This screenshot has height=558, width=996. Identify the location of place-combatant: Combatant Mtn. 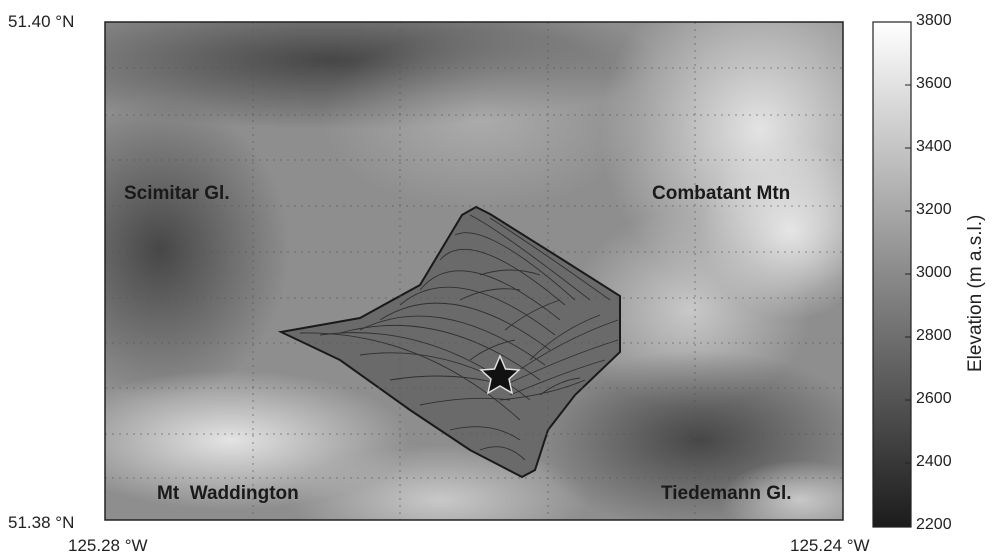
(721, 193).